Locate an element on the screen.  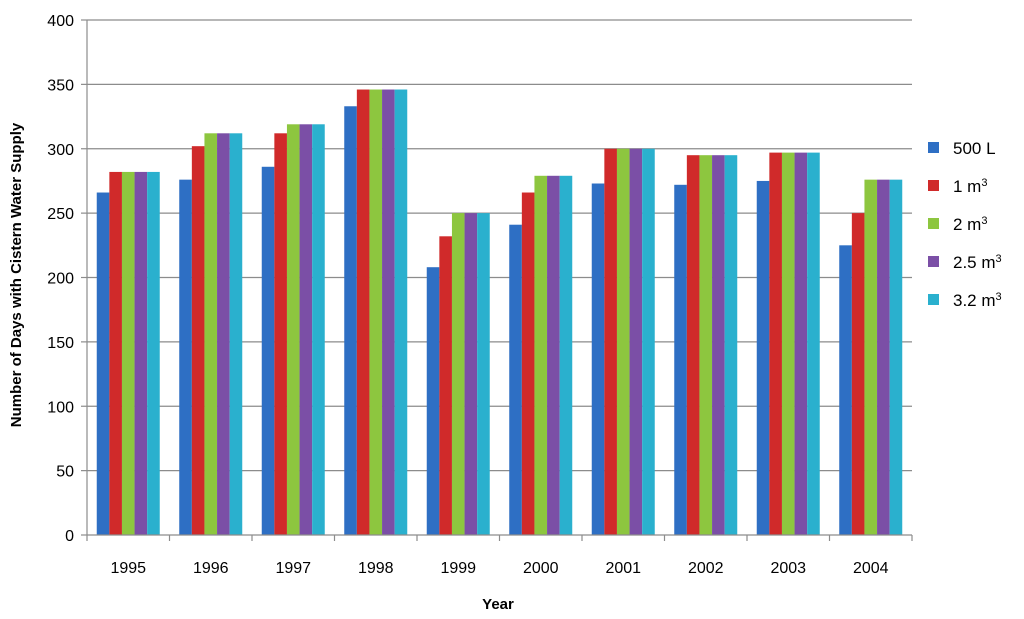
y-tick-label: 400 is located at coordinates (60, 21).